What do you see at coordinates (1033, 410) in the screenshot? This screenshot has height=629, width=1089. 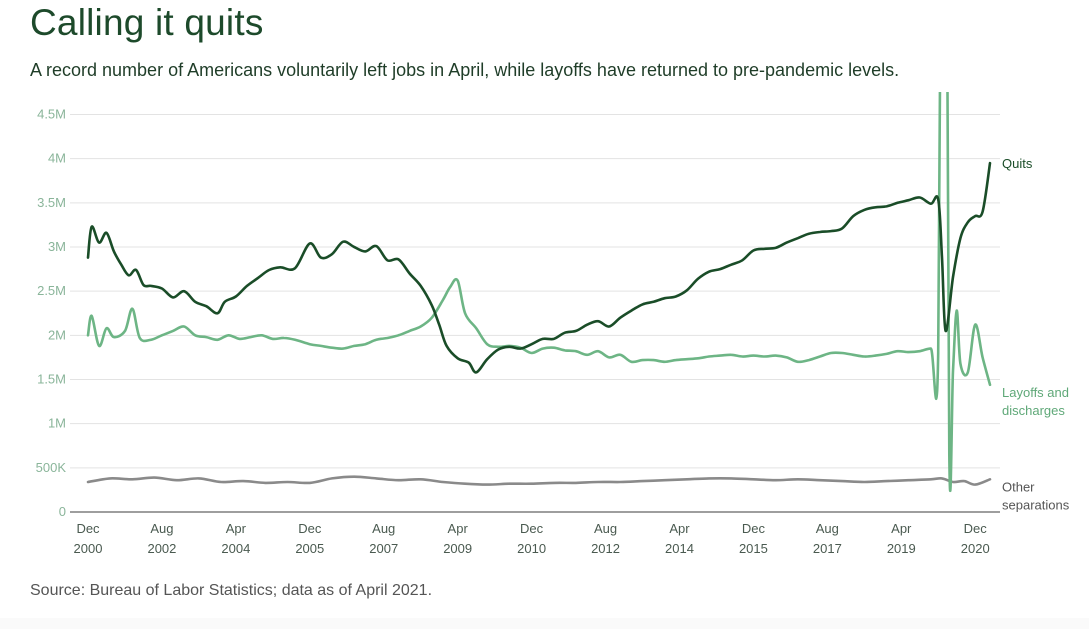 I see `series-label-layoffs-and-discharges: discharges` at bounding box center [1033, 410].